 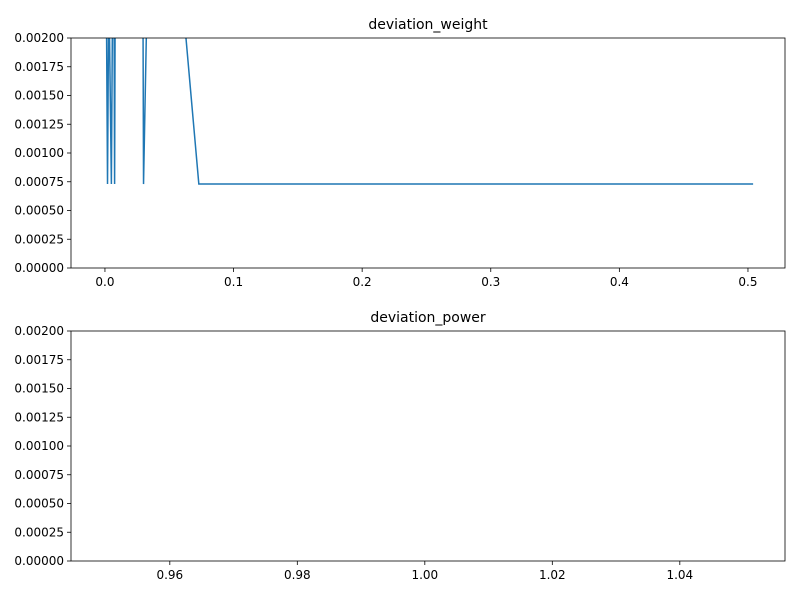 I want to click on x-tick-label: 1.00, so click(x=424, y=575).